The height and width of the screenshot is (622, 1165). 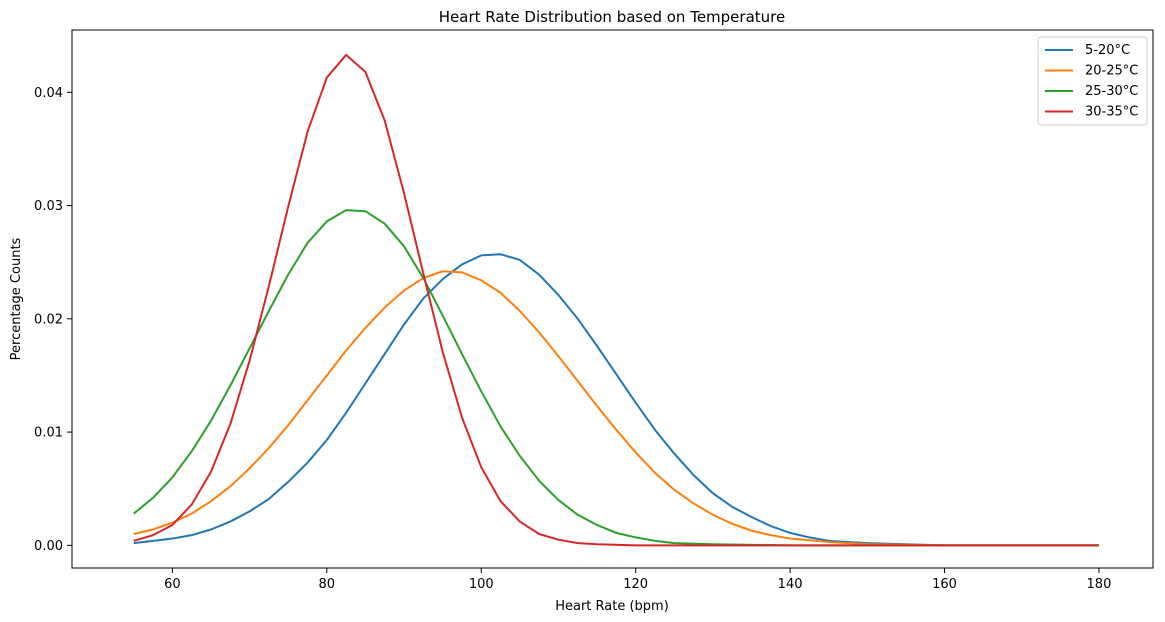 I want to click on x-tick-label: 100, so click(x=481, y=584).